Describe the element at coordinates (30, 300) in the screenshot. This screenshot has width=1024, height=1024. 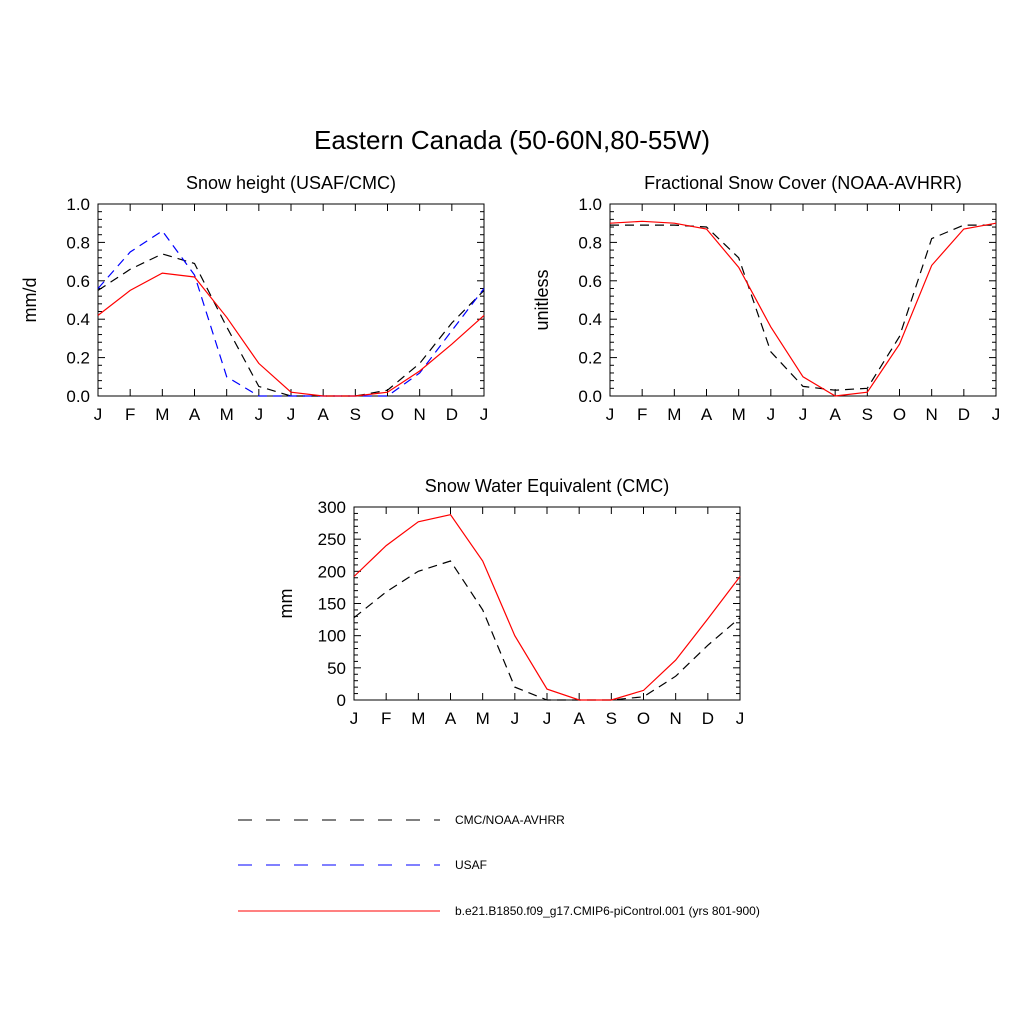
I see `y-axis-label: mm/d` at that location.